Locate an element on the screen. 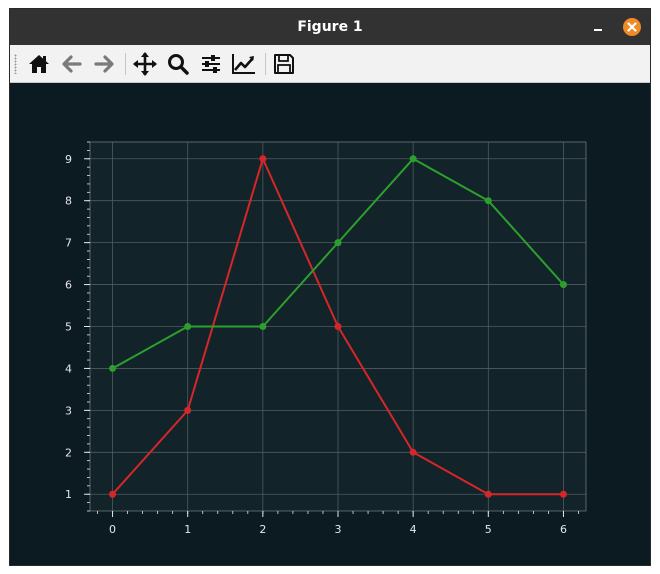 Image resolution: width=660 pixels, height=574 pixels. toolbar-grip is located at coordinates (15, 64).